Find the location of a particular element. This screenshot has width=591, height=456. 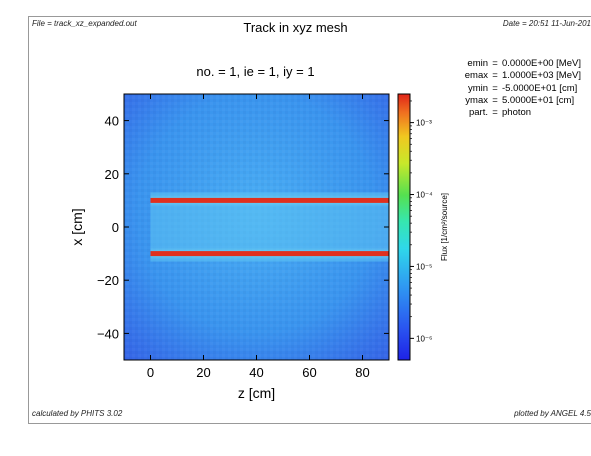

y-tick-label: 0 is located at coordinates (115, 227).